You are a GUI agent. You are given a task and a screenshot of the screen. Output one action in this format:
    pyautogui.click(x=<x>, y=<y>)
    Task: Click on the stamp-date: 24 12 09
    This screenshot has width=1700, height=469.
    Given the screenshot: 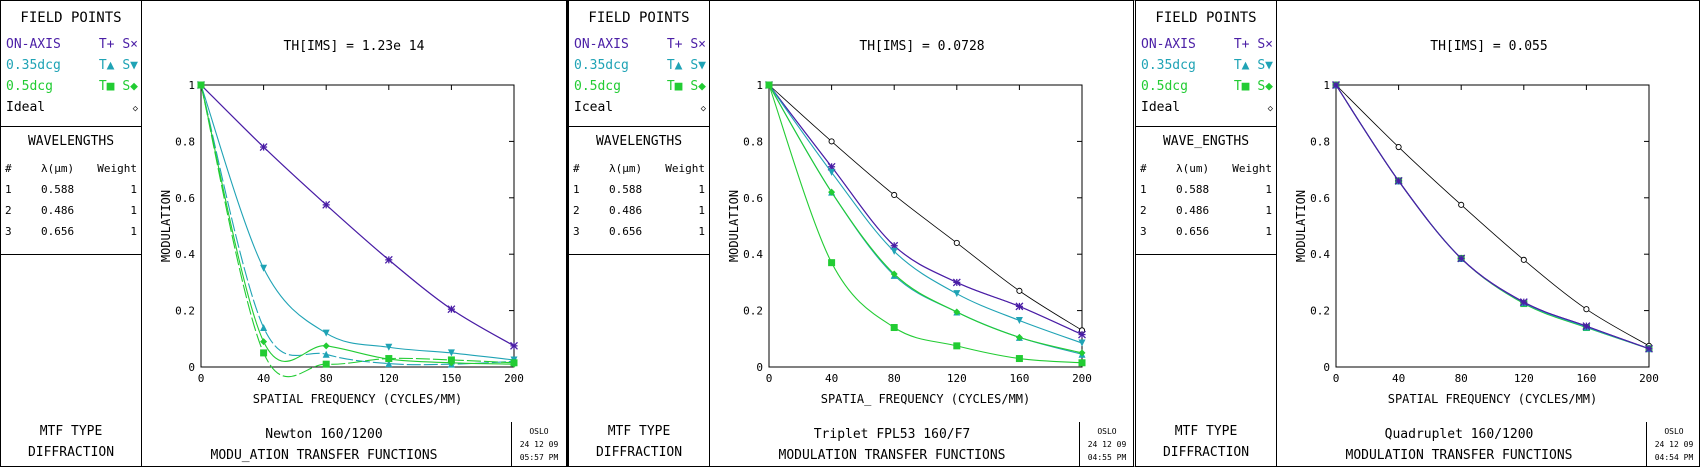 What is the action you would take?
    pyautogui.click(x=1107, y=444)
    